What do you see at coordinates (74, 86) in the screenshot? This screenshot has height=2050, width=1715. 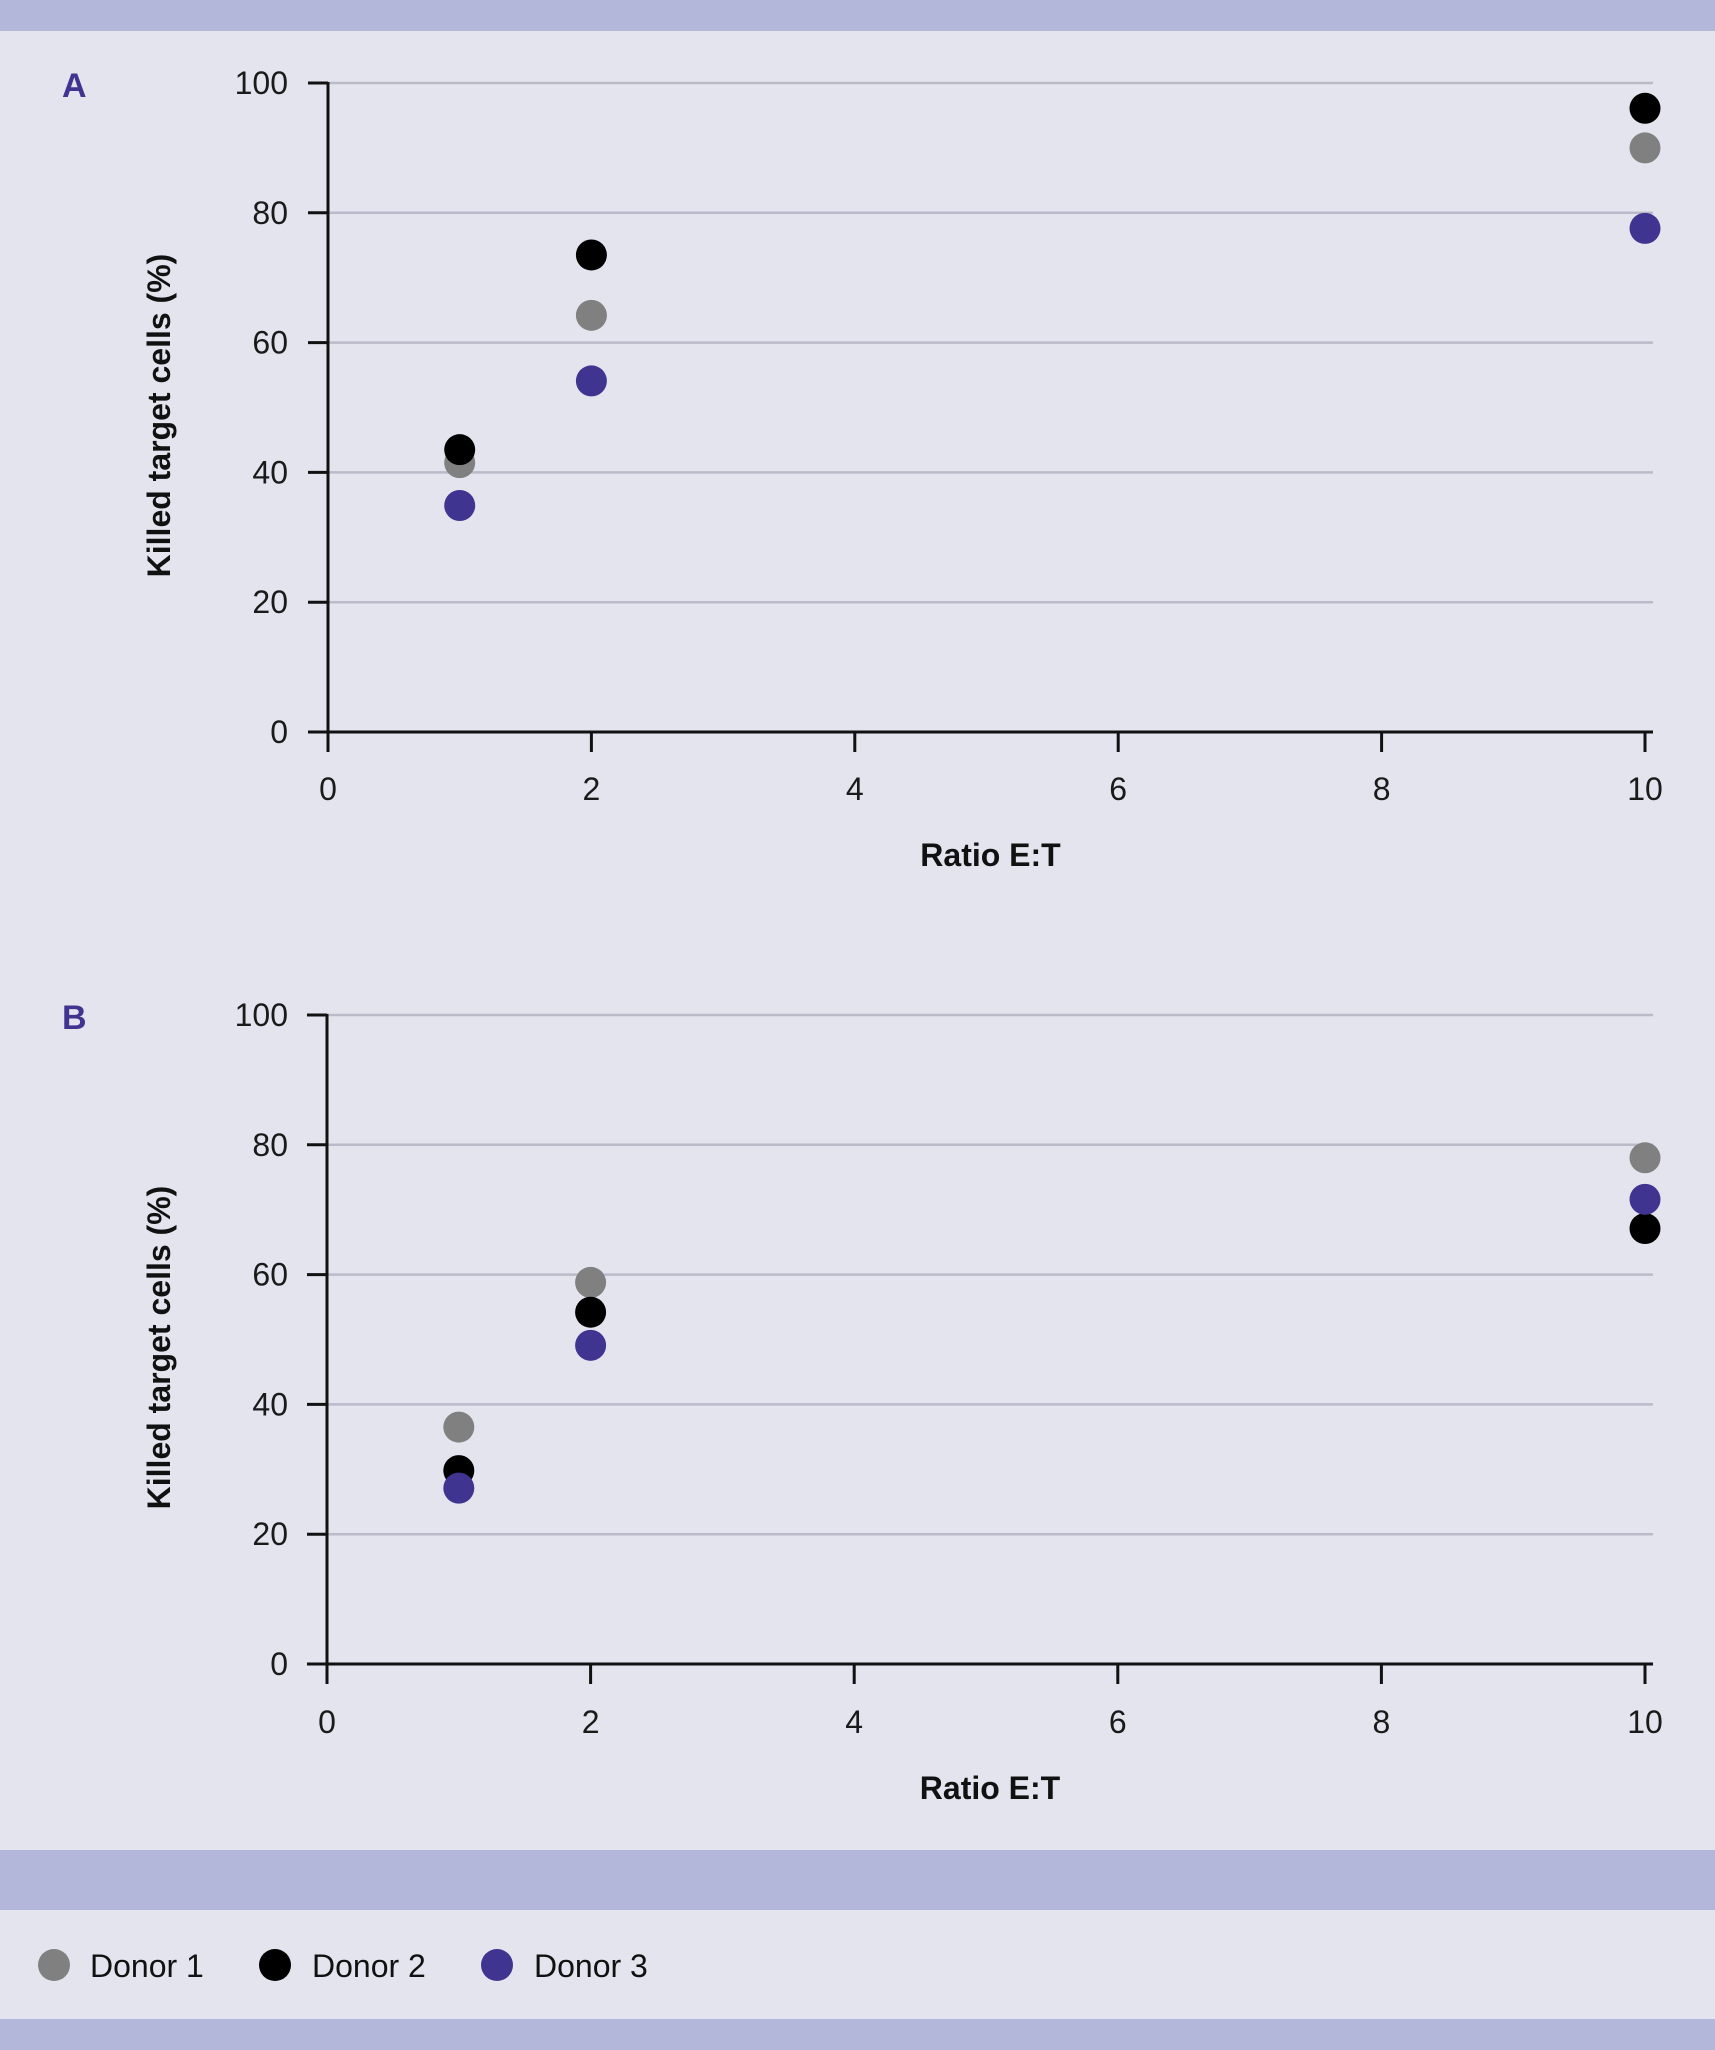 I see `panel-label: A` at bounding box center [74, 86].